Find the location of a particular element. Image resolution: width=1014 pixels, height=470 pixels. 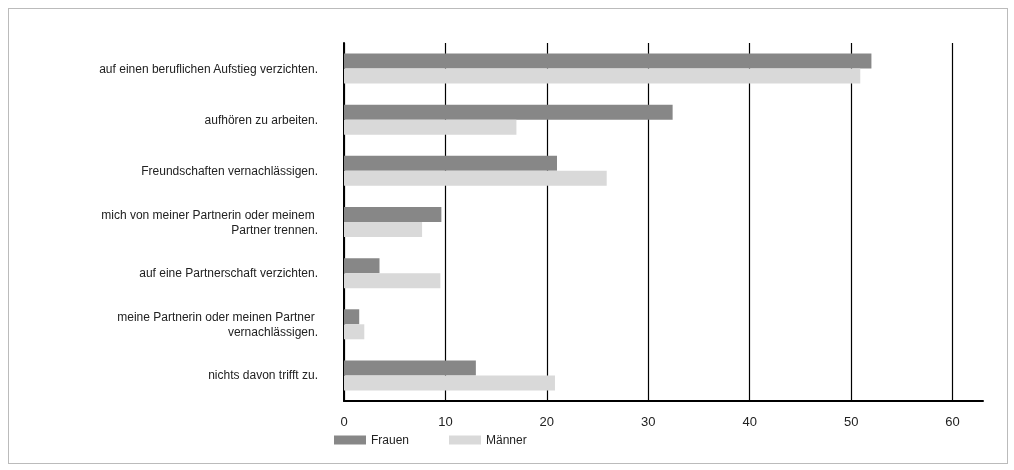

y-tick-label: aufhören zu arbeiten. is located at coordinates (261, 119).